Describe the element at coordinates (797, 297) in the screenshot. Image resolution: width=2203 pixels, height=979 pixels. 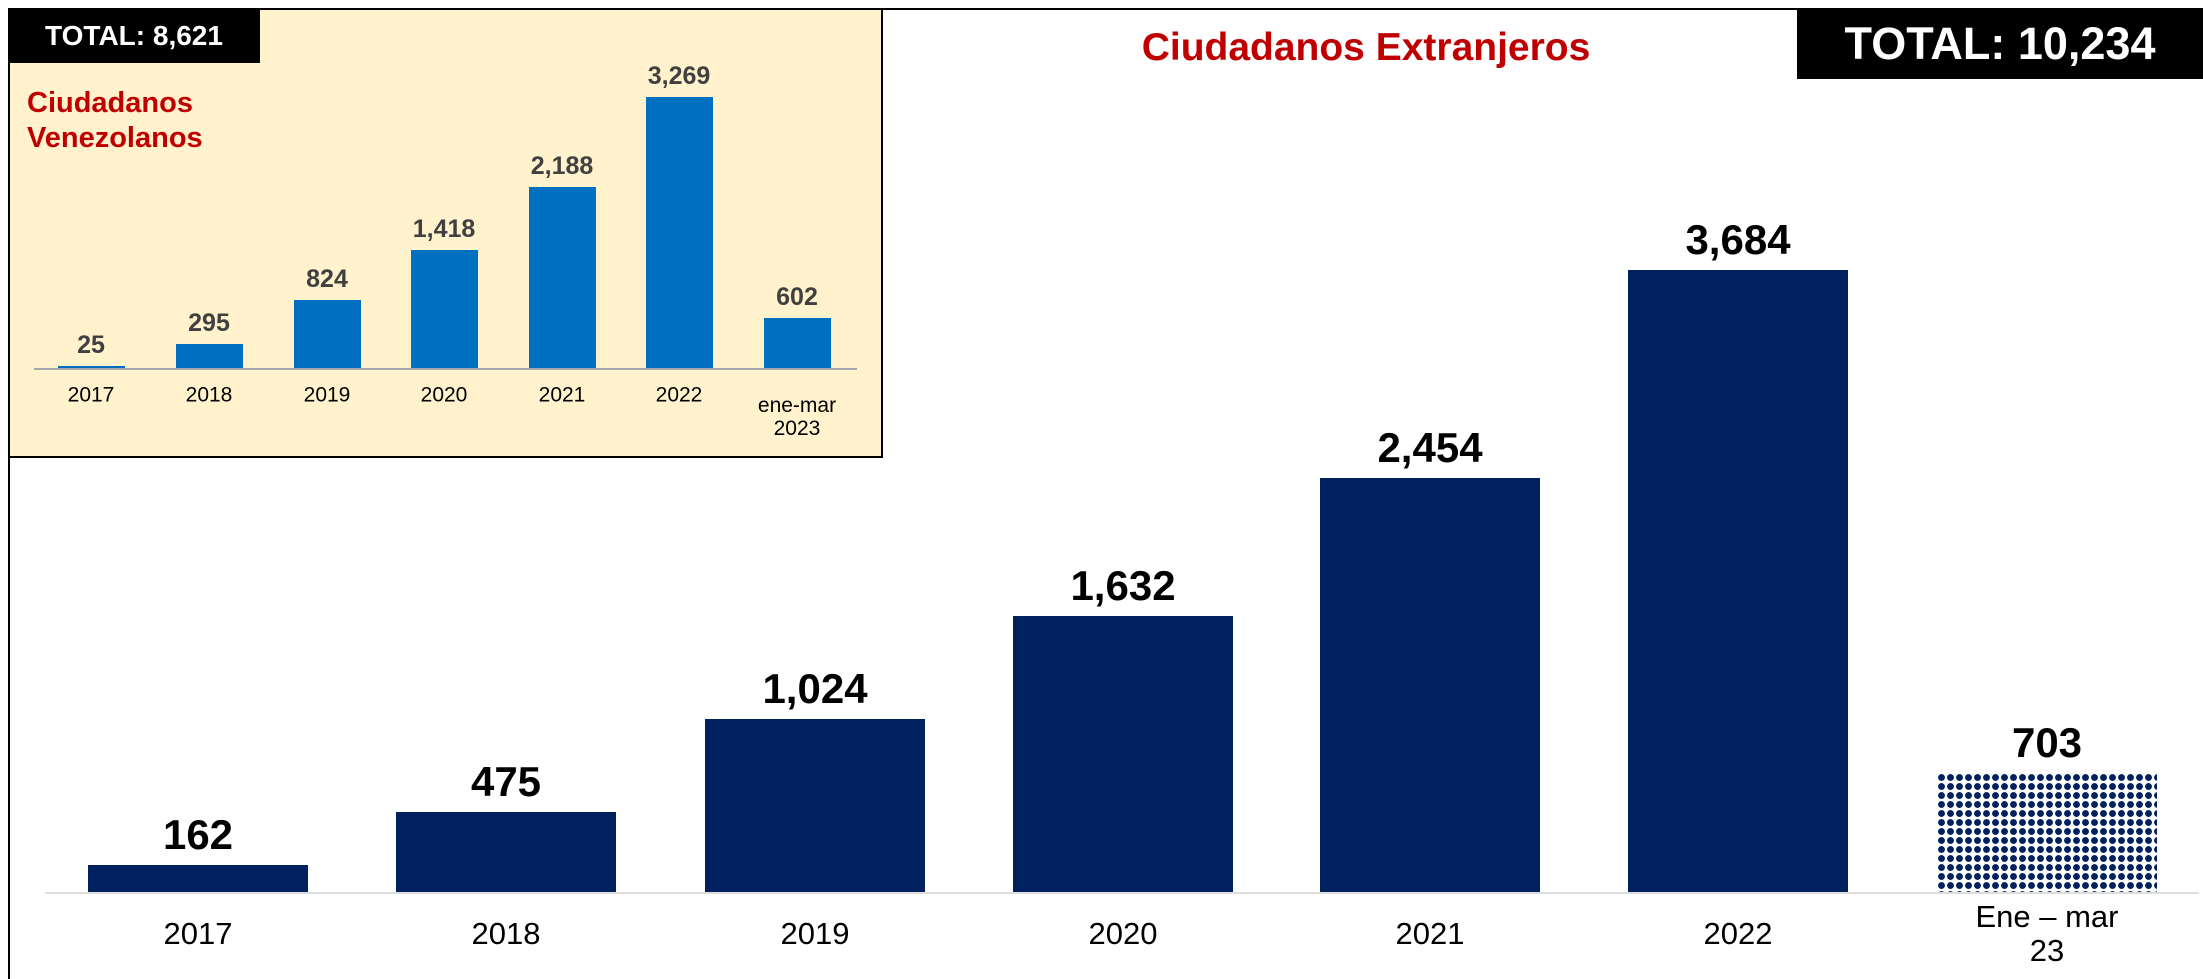
I see `value-label: 602` at that location.